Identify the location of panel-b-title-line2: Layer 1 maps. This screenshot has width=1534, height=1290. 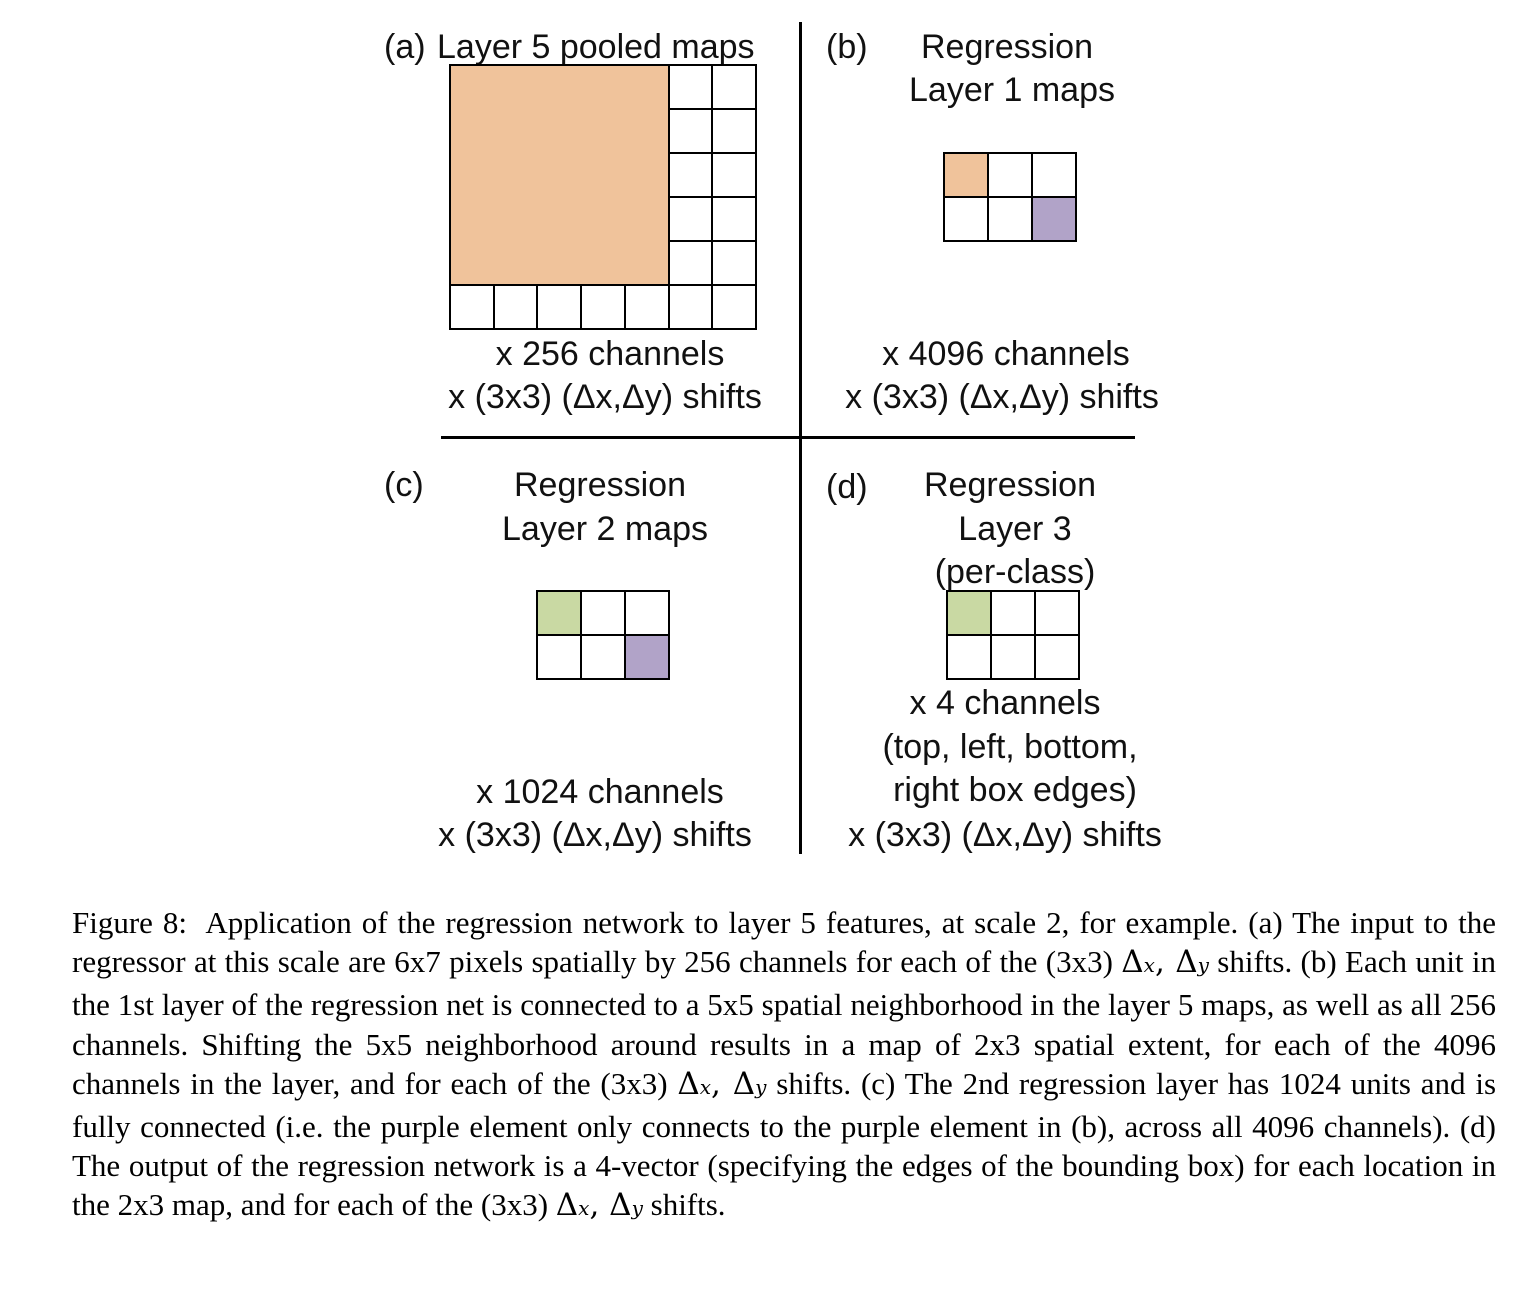
(1012, 90).